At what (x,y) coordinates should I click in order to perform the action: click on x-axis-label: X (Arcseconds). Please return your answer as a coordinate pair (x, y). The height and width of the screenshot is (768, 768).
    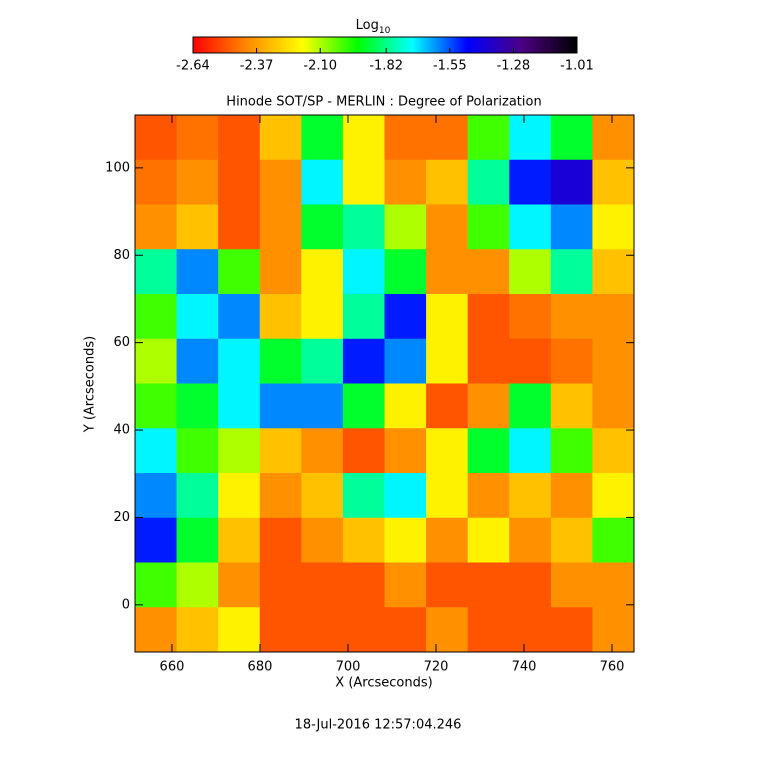
    Looking at the image, I should click on (383, 683).